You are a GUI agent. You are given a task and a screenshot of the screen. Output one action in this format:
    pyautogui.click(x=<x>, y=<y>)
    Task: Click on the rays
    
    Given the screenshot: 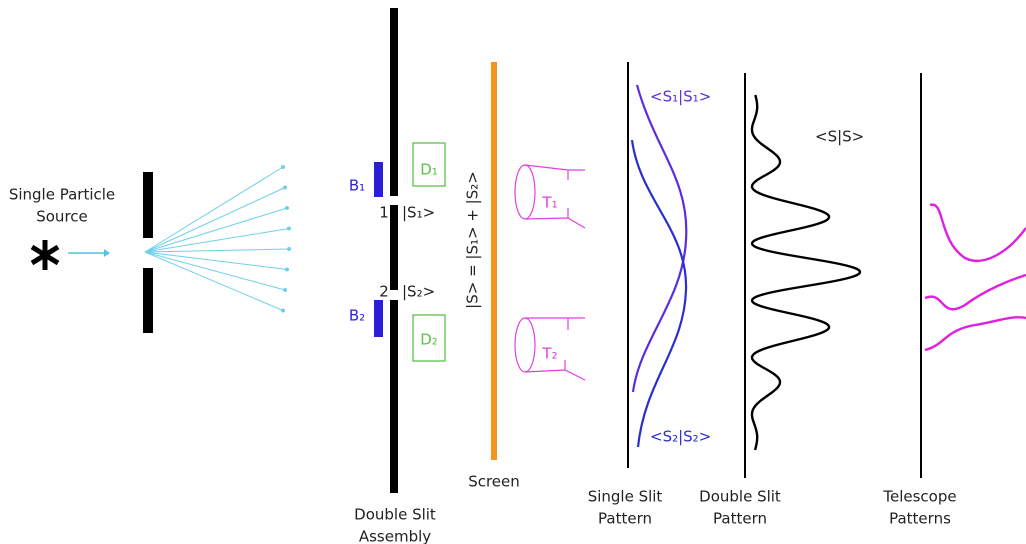 What is the action you would take?
    pyautogui.click(x=217, y=239)
    